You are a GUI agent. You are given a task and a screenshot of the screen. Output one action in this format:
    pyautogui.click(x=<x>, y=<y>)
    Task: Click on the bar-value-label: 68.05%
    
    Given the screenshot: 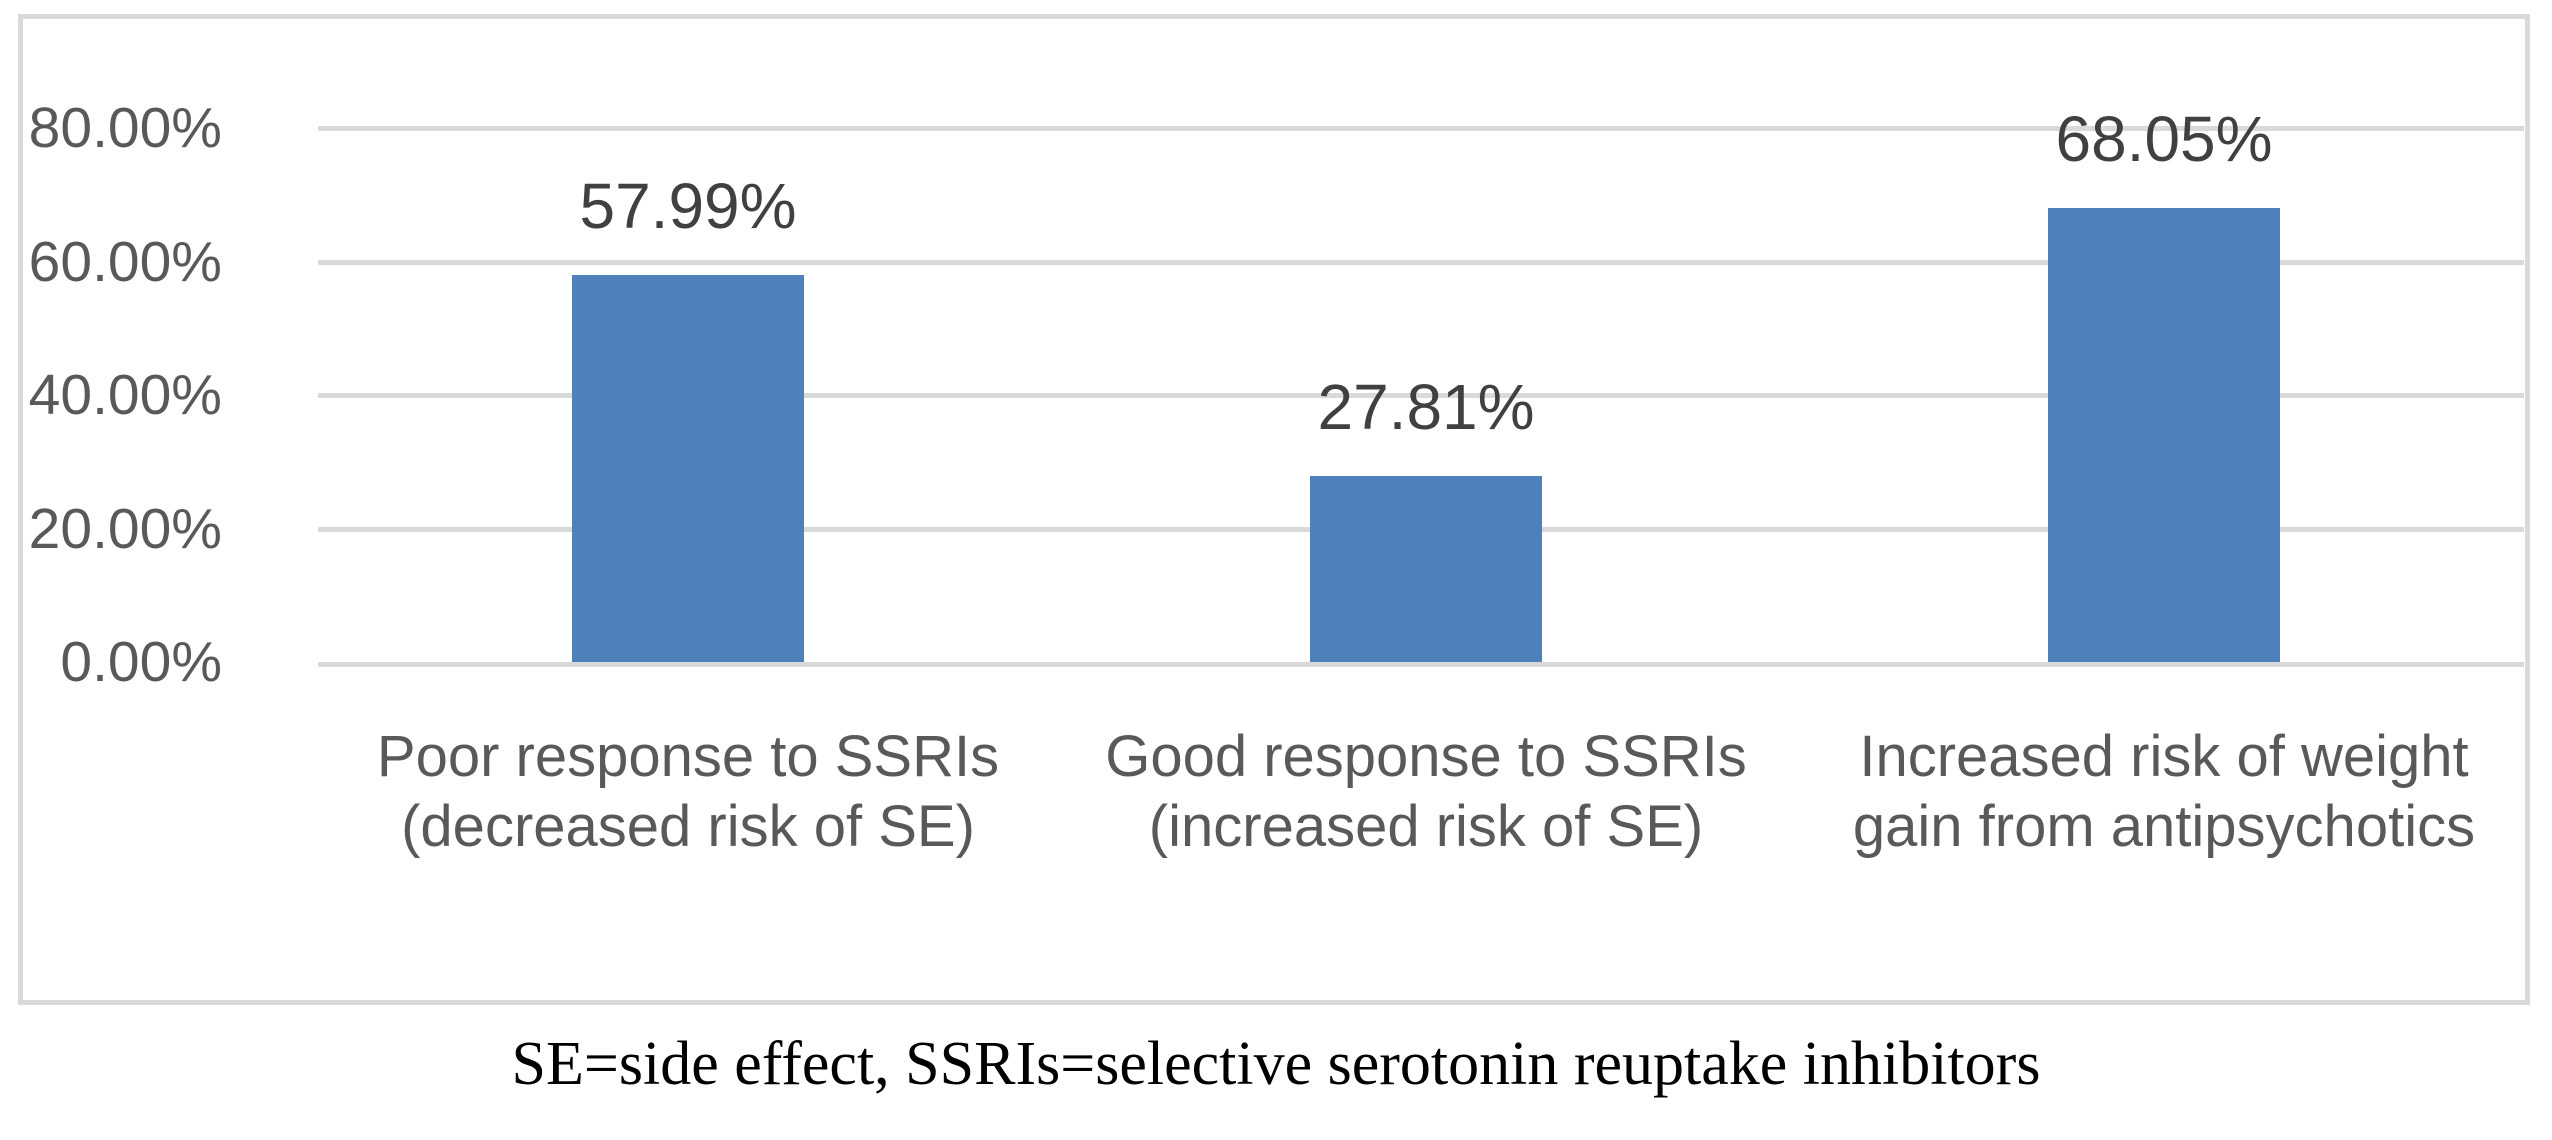 What is the action you would take?
    pyautogui.click(x=2164, y=139)
    